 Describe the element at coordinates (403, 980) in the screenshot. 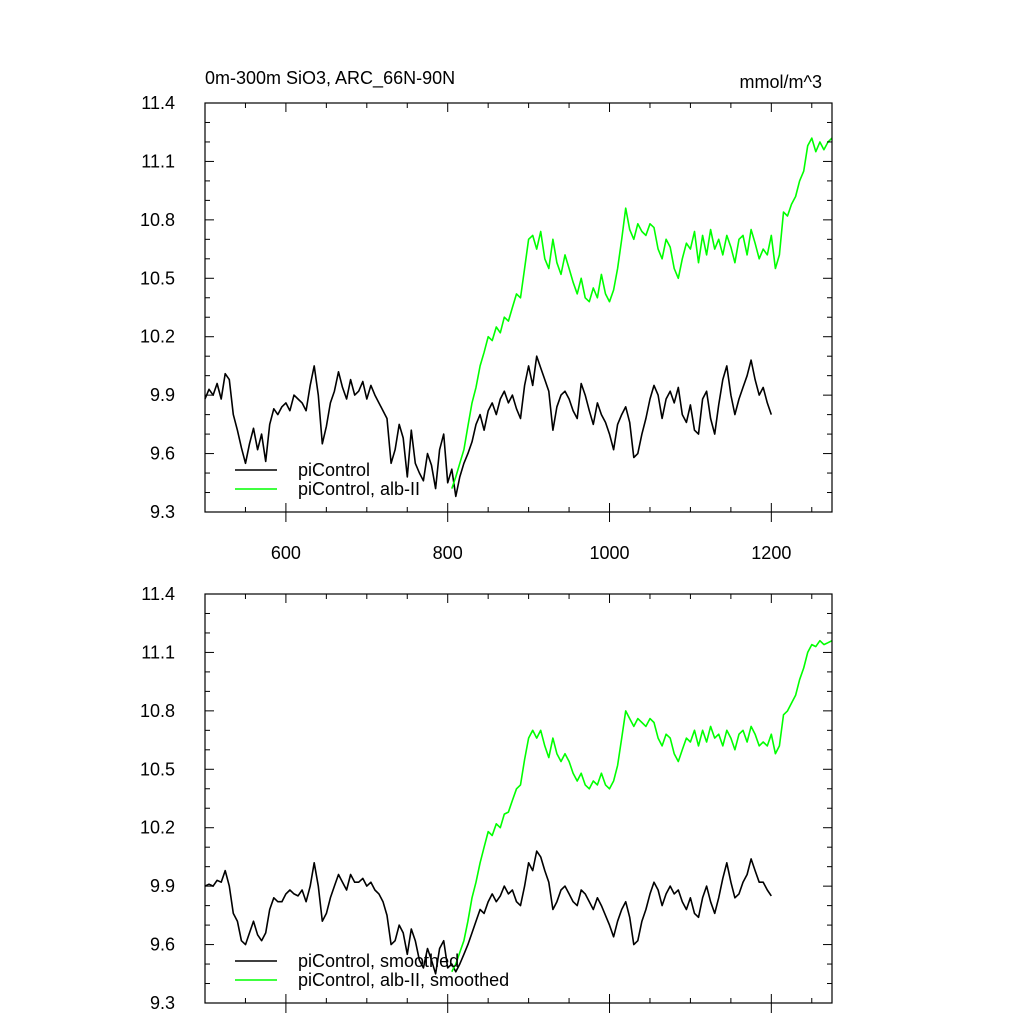

I see `legend-label-2: piControl, alb-II, smoothed` at that location.